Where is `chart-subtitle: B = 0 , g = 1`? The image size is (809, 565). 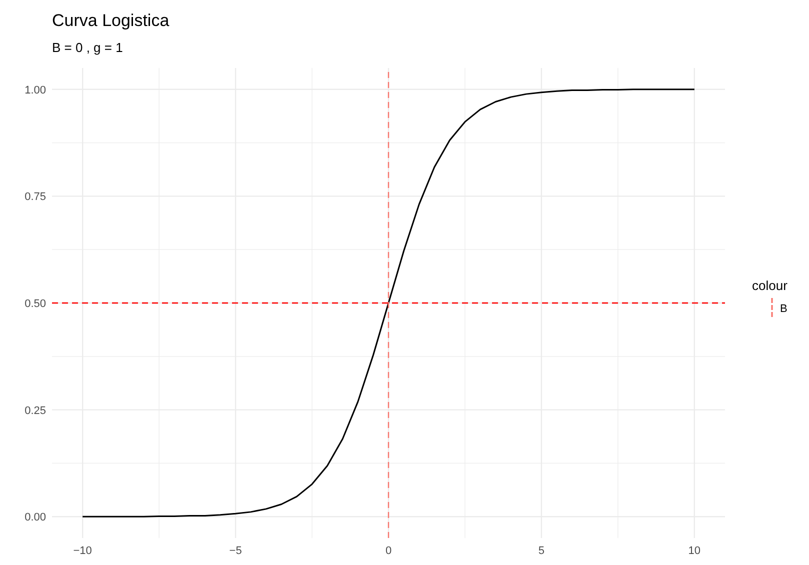
chart-subtitle: B = 0 , g = 1 is located at coordinates (87, 47).